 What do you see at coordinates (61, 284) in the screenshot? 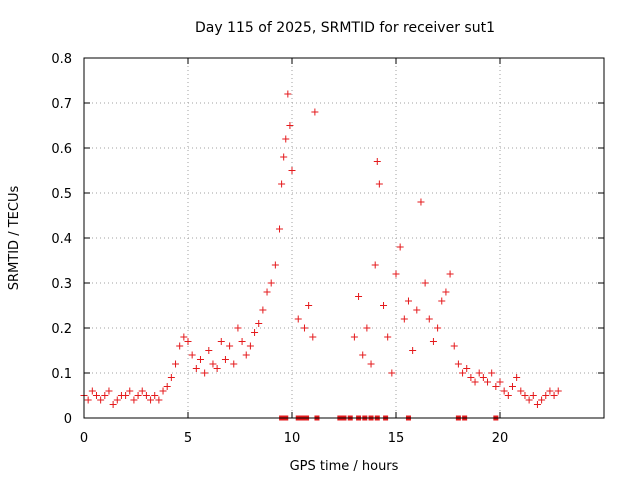
I see `y-tick-label: 0.3` at bounding box center [61, 284].